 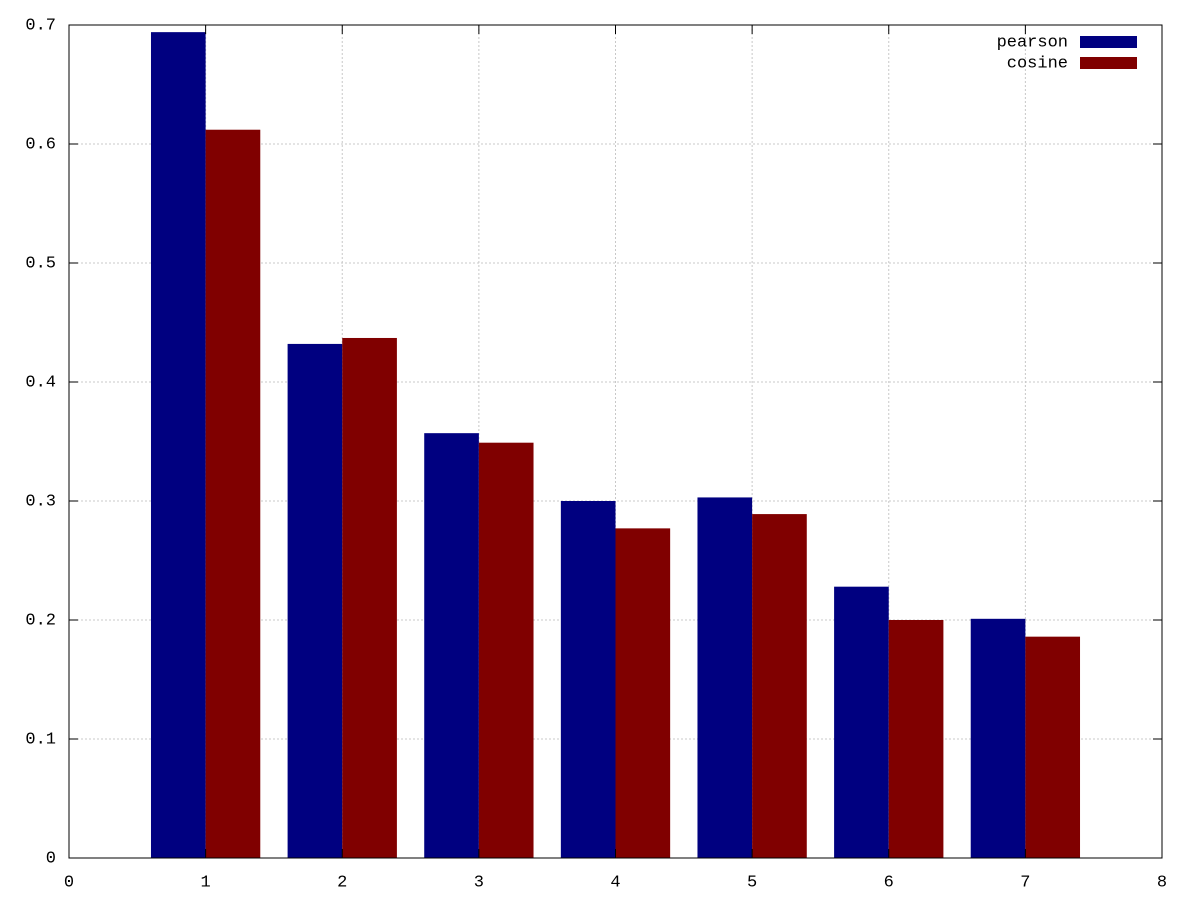 What do you see at coordinates (40, 620) in the screenshot?
I see `y-tick-label: 0.2` at bounding box center [40, 620].